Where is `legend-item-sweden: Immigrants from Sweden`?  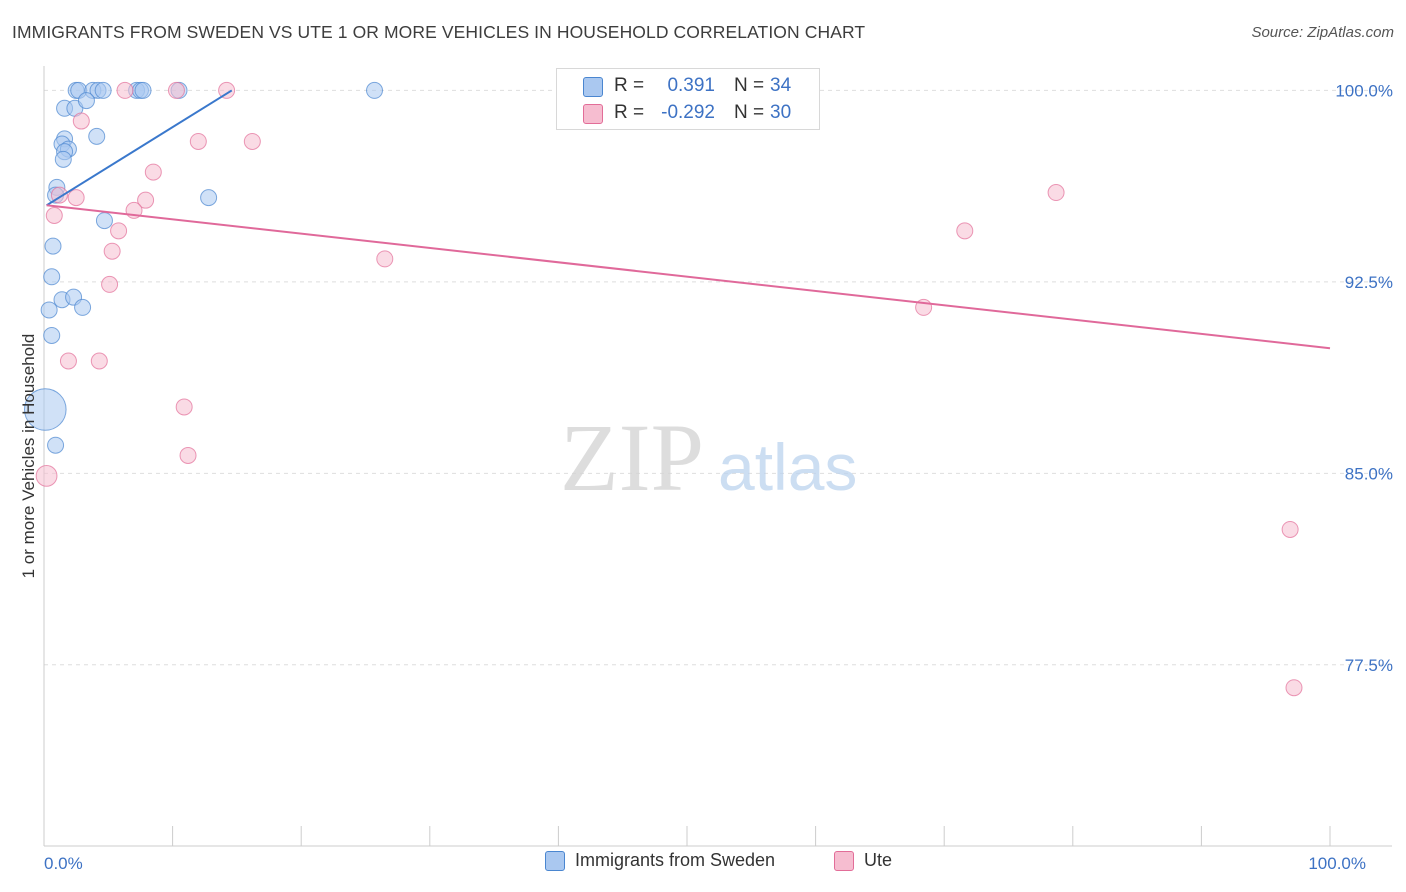 legend-item-sweden: Immigrants from Sweden is located at coordinates (660, 860).